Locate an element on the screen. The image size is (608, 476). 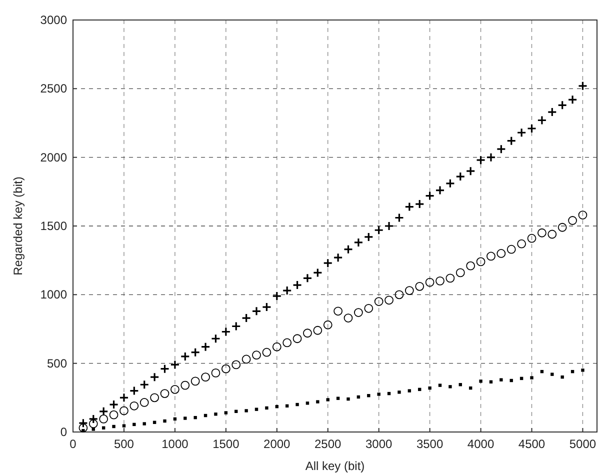
x-tick-label: 0 is located at coordinates (73, 444).